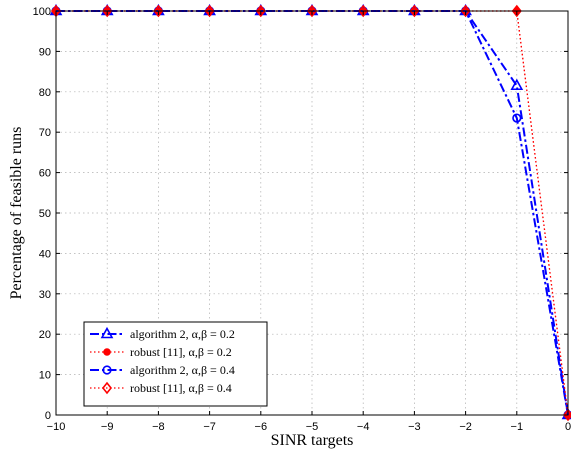  What do you see at coordinates (45, 93) in the screenshot?
I see `y-tick-label: 80` at bounding box center [45, 93].